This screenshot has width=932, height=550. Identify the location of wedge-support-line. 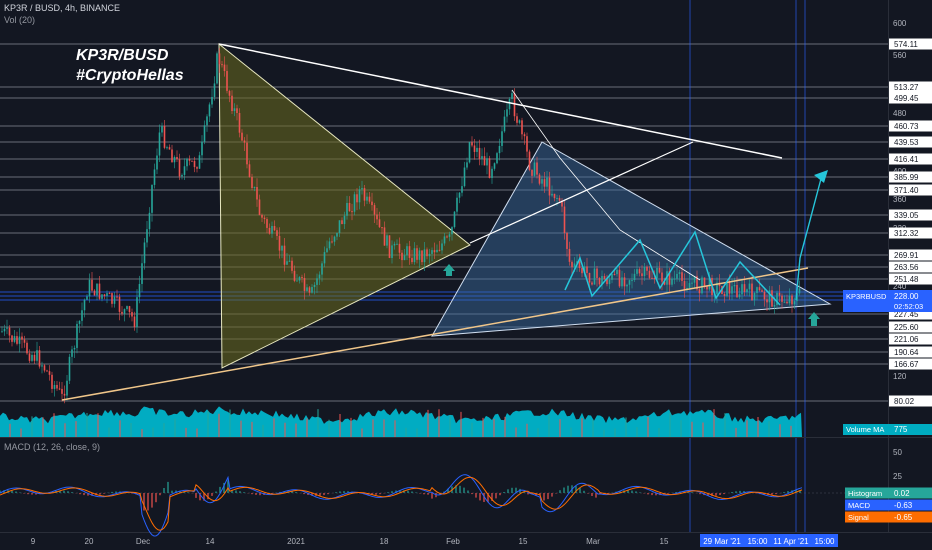
(581, 192).